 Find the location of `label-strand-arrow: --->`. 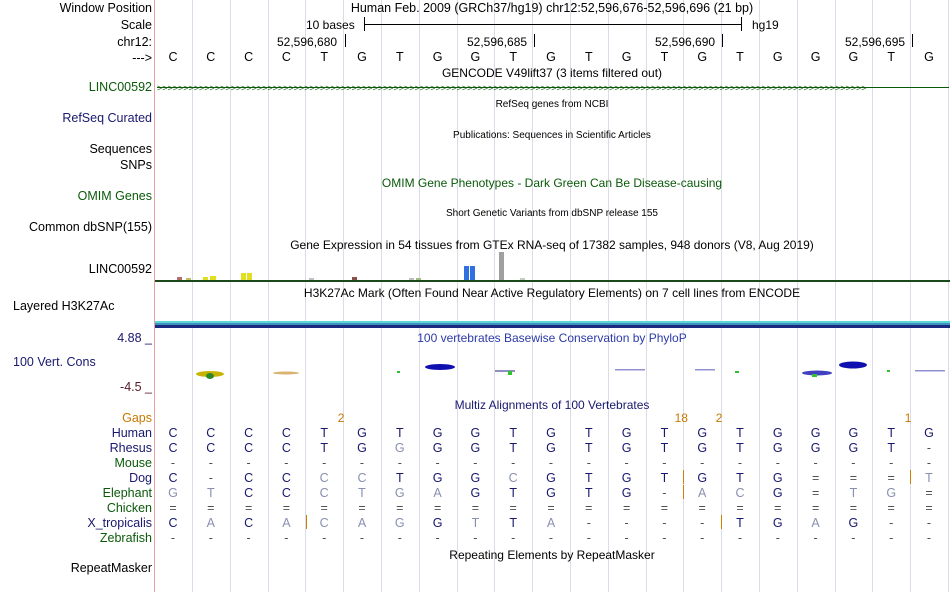

label-strand-arrow: ---> is located at coordinates (142, 58).